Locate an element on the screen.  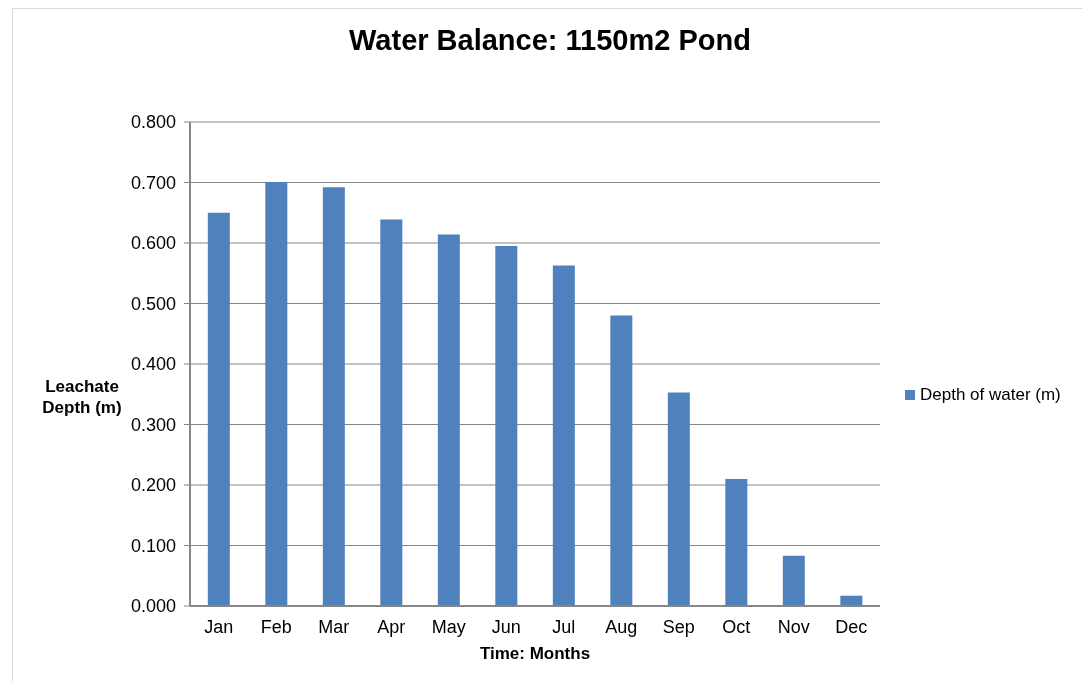
x-tick-label: Sep is located at coordinates (678, 626).